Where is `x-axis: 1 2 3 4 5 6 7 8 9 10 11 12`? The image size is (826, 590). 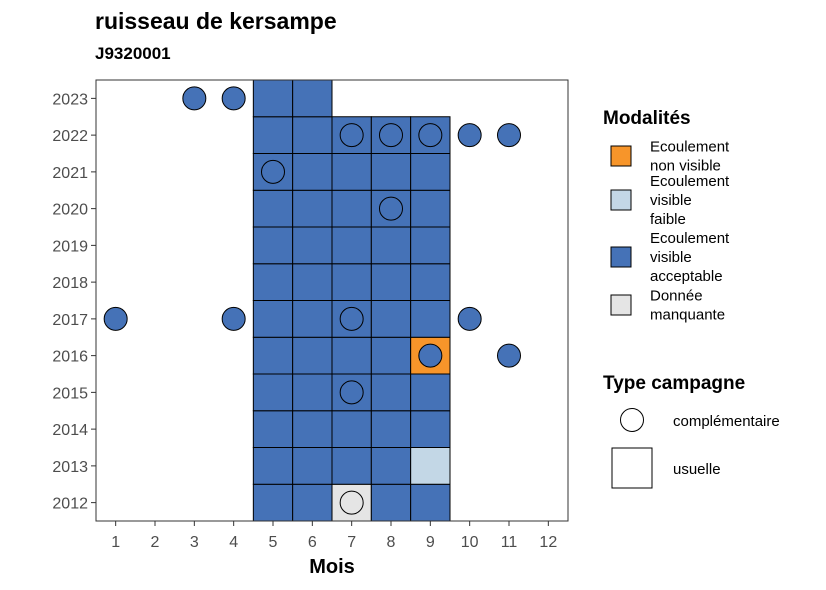 x-axis: 1 2 3 4 5 6 7 8 9 10 11 12 is located at coordinates (334, 536).